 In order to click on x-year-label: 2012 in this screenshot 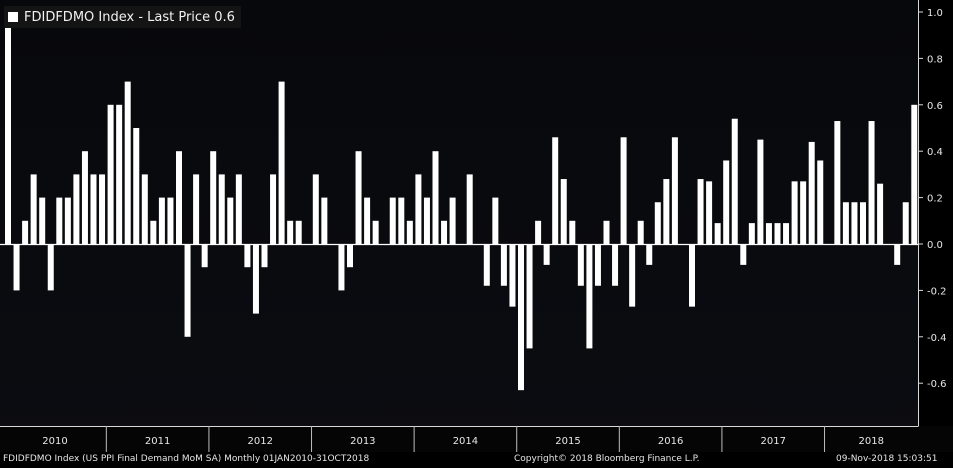, I will do `click(259, 441)`.